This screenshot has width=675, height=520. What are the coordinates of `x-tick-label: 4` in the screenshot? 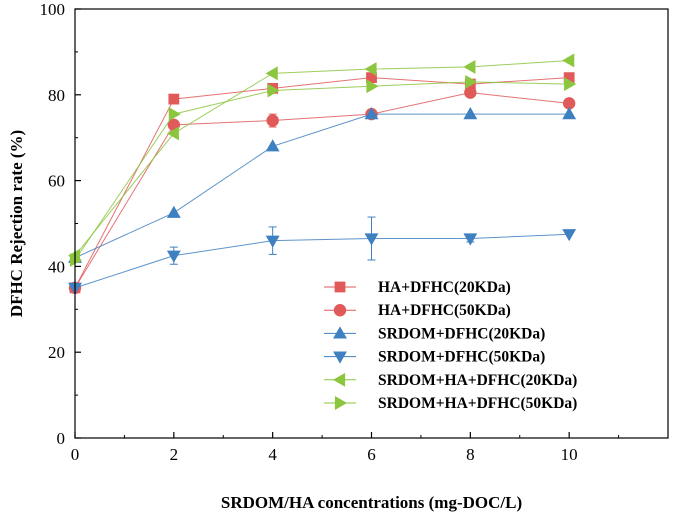 It's located at (272, 454).